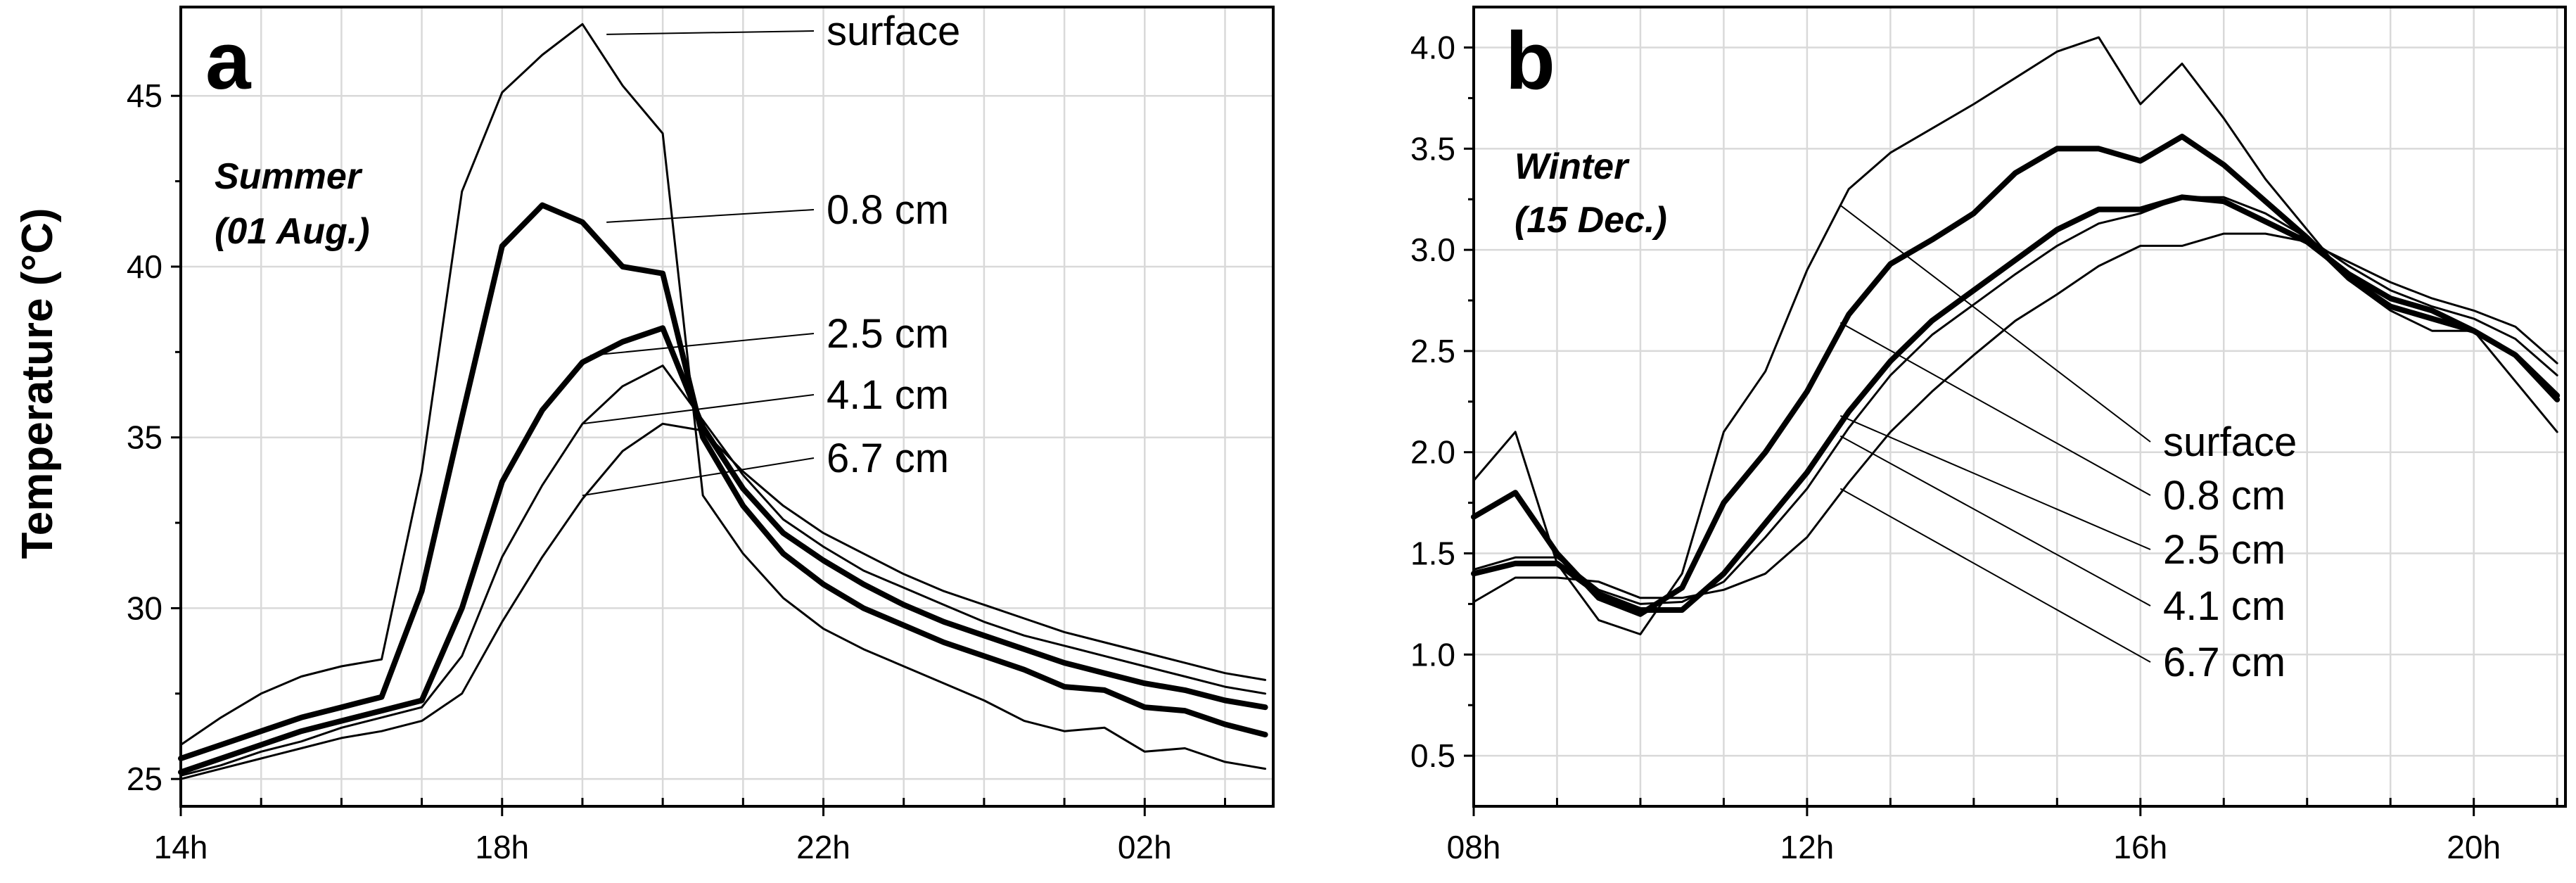 Image resolution: width=2576 pixels, height=883 pixels. I want to click on y-tick-label: 0.5, so click(1432, 755).